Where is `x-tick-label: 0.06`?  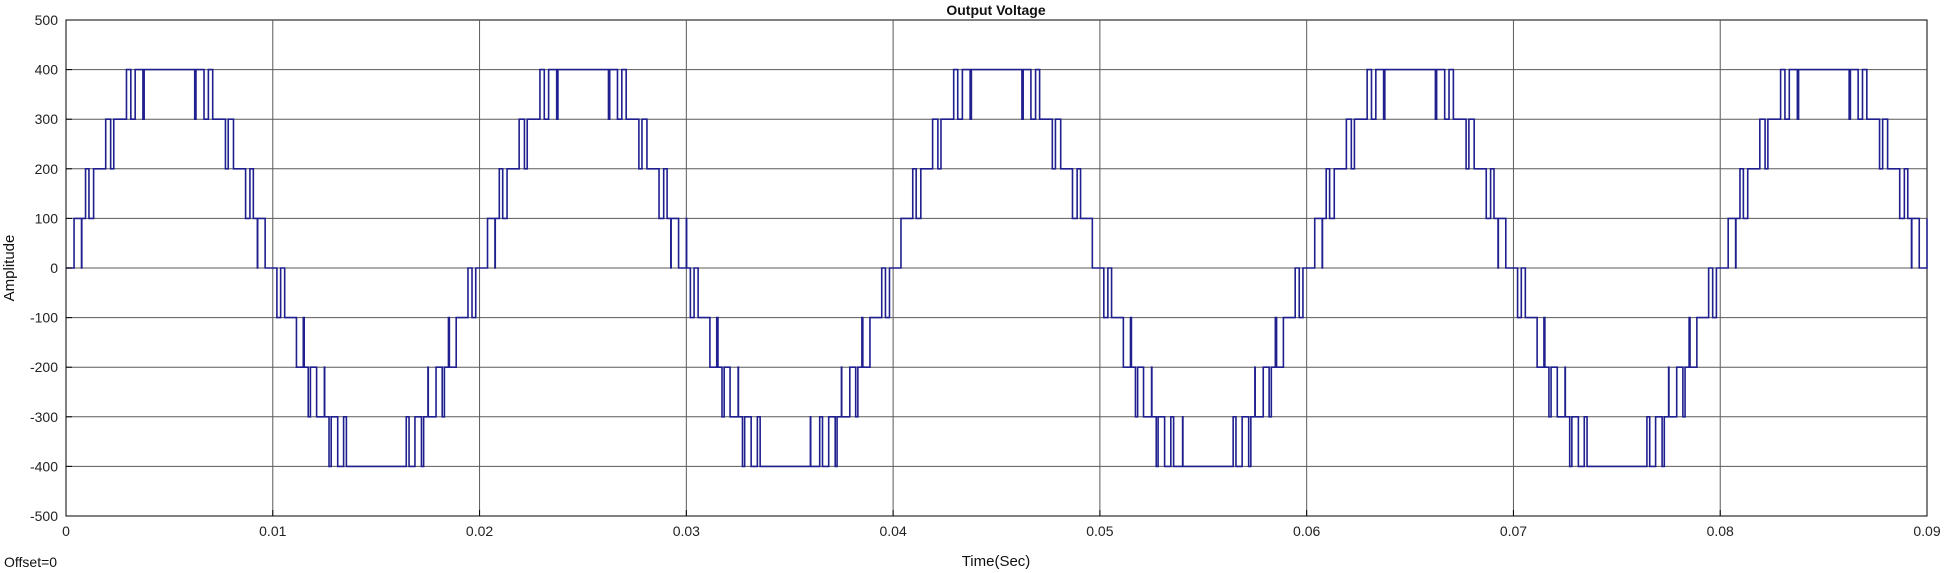 x-tick-label: 0.06 is located at coordinates (1306, 531).